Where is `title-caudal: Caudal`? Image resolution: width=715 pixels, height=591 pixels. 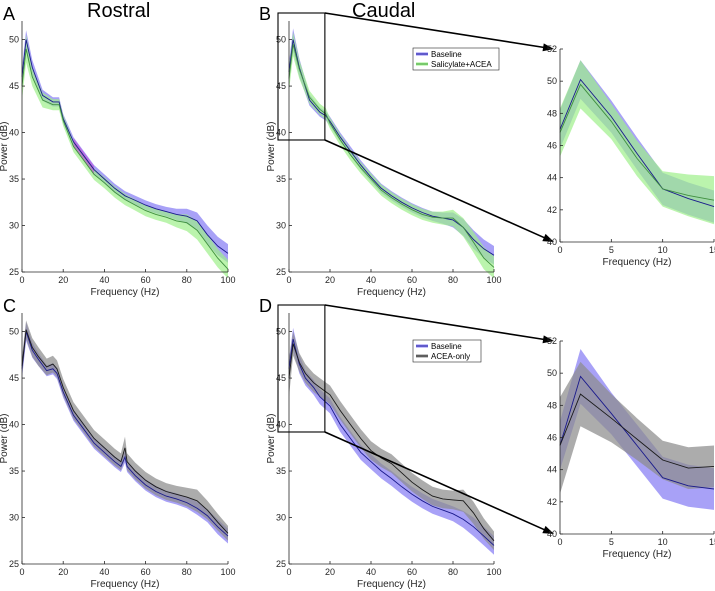 title-caudal: Caudal is located at coordinates (383, 11).